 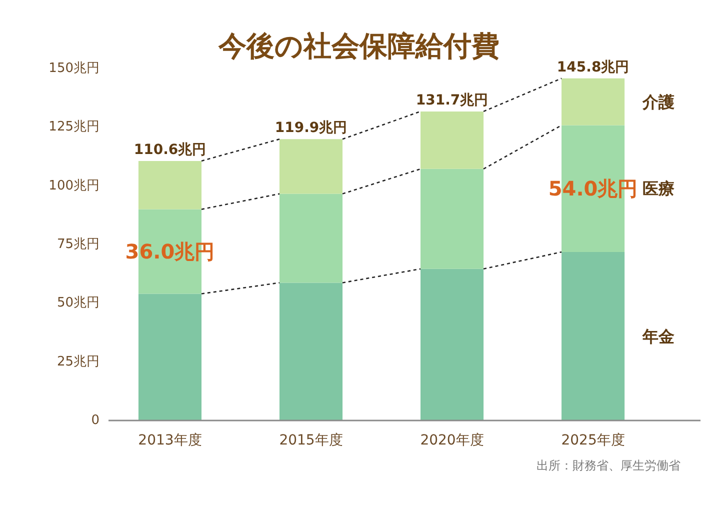 I want to click on x-tick-label: 2013年度, so click(x=170, y=440).